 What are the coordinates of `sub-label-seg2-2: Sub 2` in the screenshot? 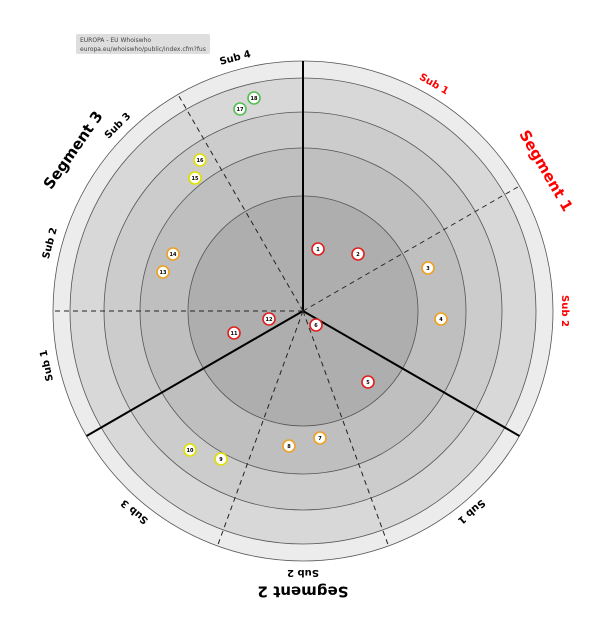 It's located at (303, 572).